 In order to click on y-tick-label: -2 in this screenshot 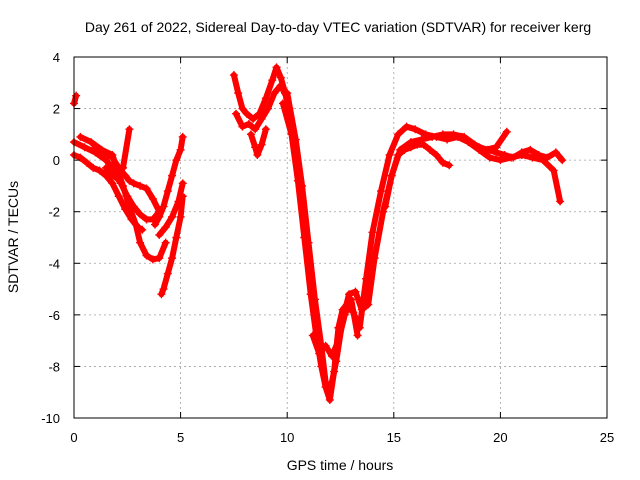, I will do `click(54, 212)`.